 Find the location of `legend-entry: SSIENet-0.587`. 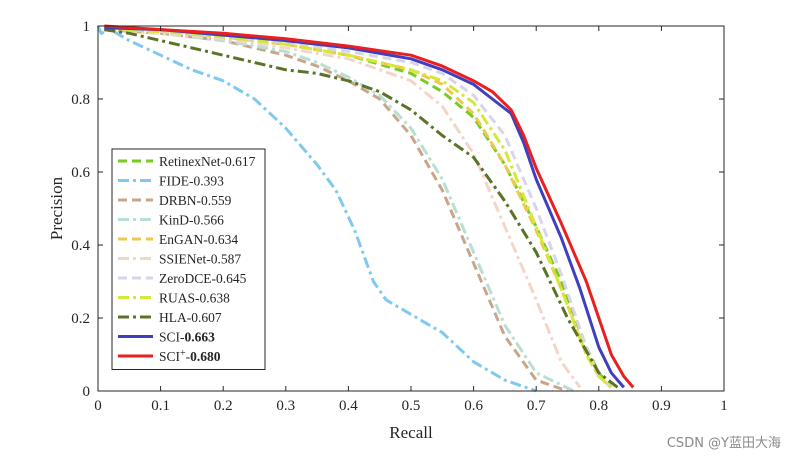

legend-entry: SSIENet-0.587 is located at coordinates (200, 259).